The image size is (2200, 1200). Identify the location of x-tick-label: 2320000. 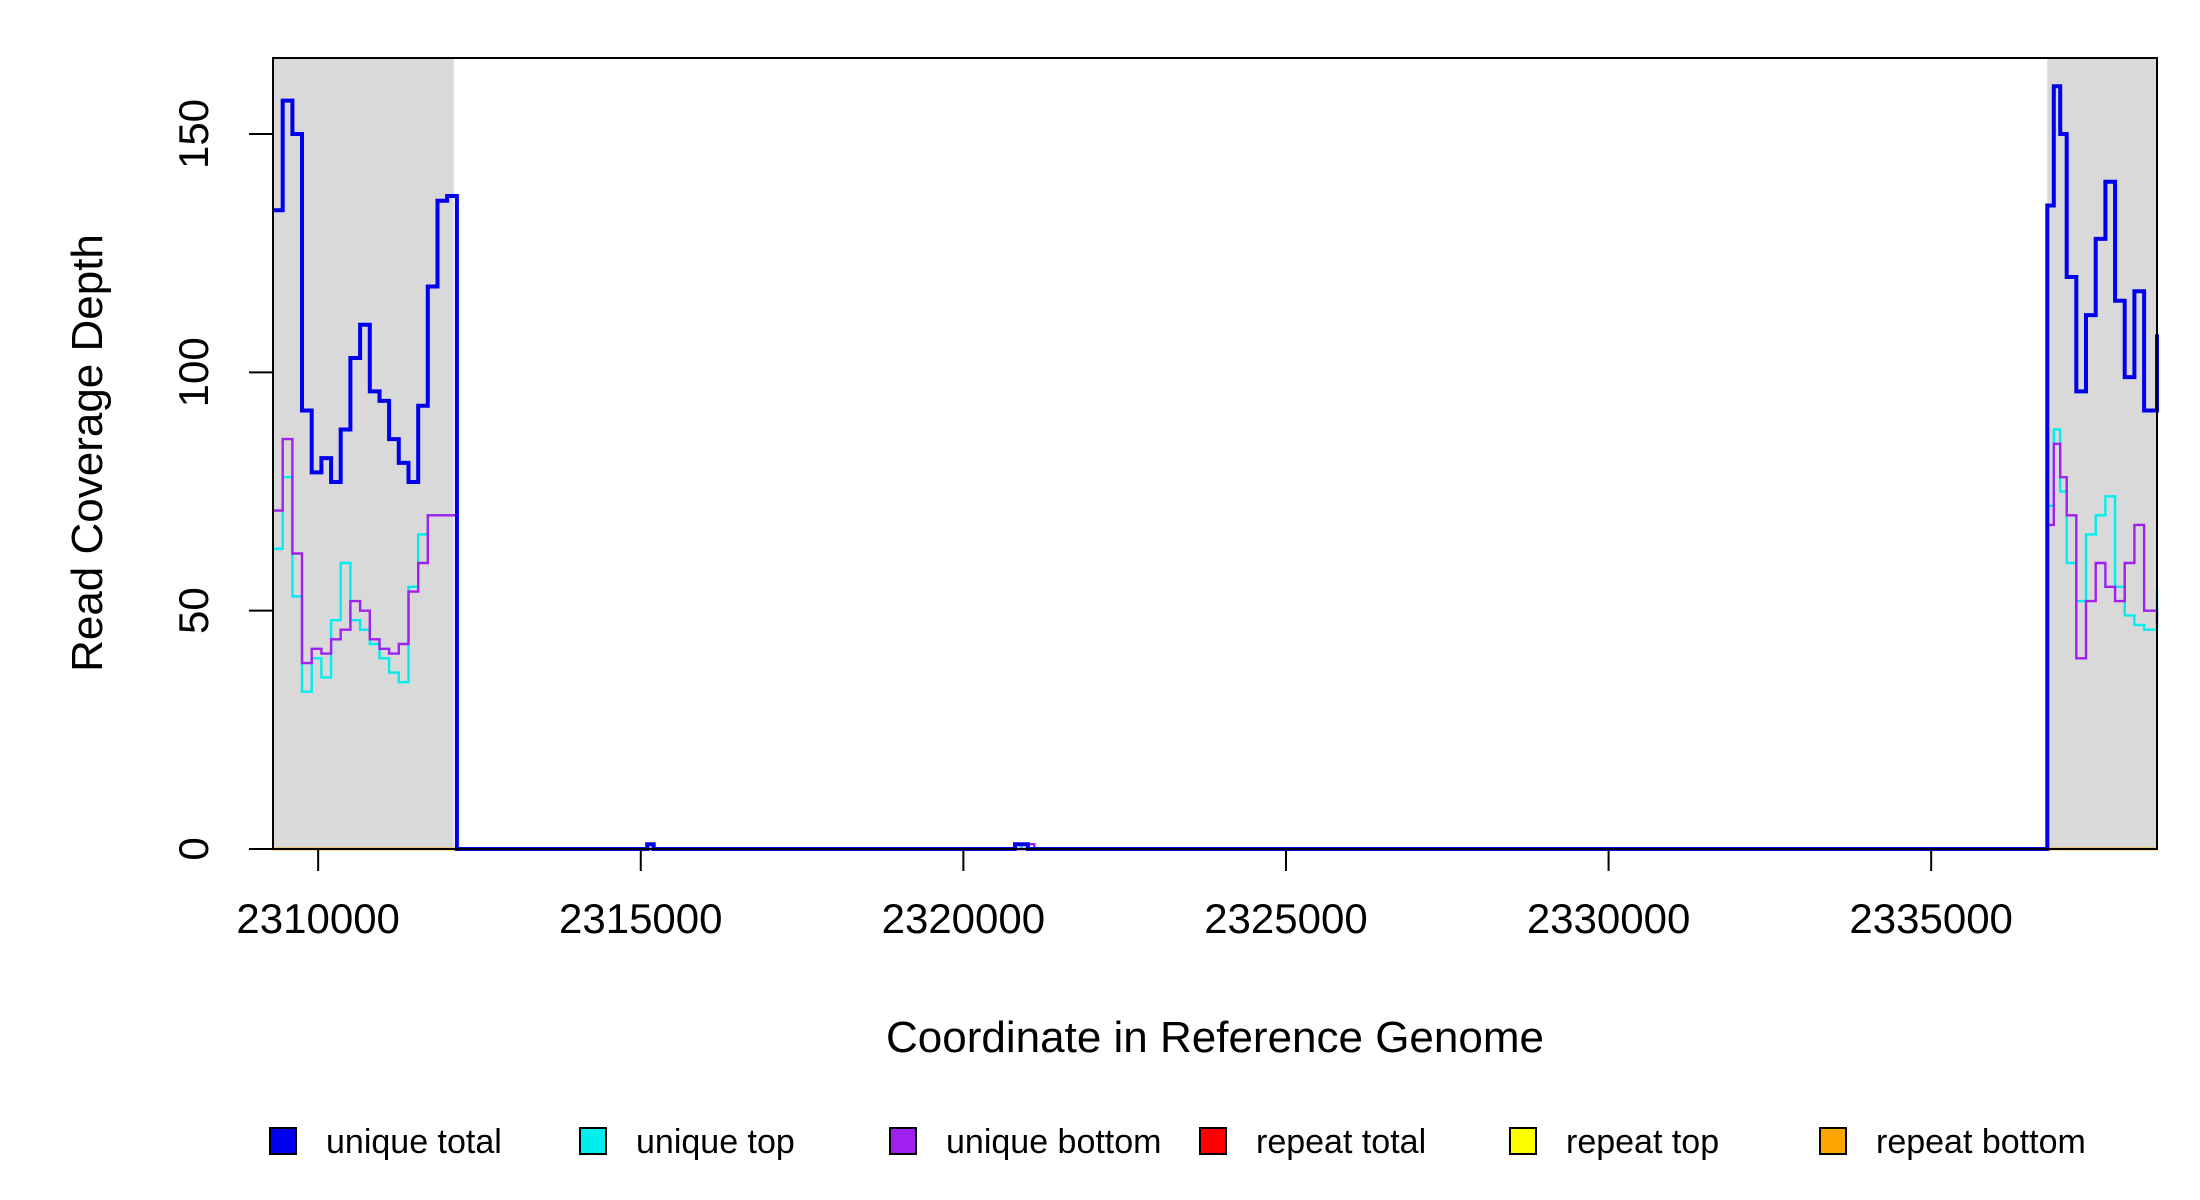
(964, 918).